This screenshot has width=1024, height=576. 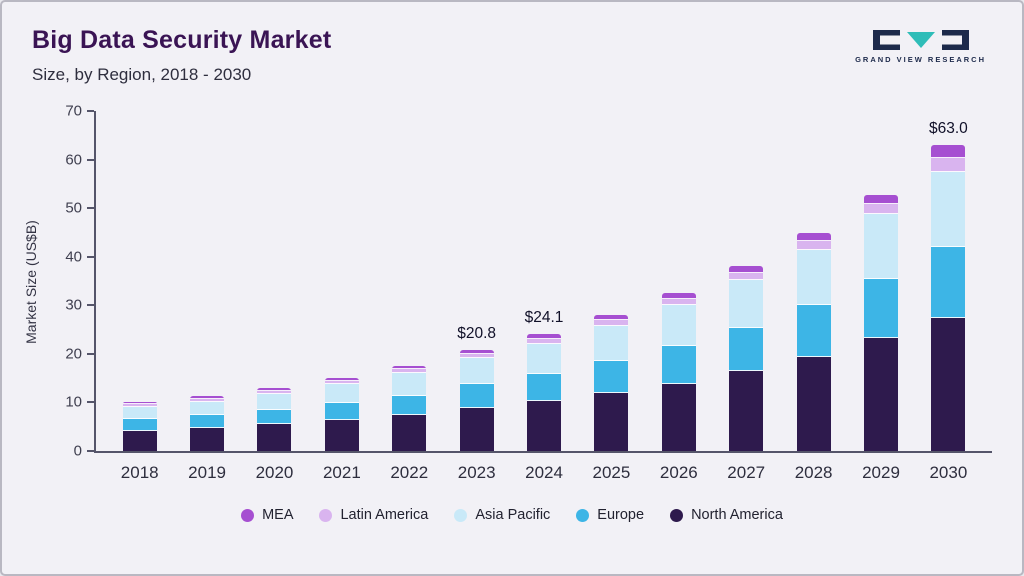 I want to click on x-tick-label-2024: 2024, so click(x=544, y=472).